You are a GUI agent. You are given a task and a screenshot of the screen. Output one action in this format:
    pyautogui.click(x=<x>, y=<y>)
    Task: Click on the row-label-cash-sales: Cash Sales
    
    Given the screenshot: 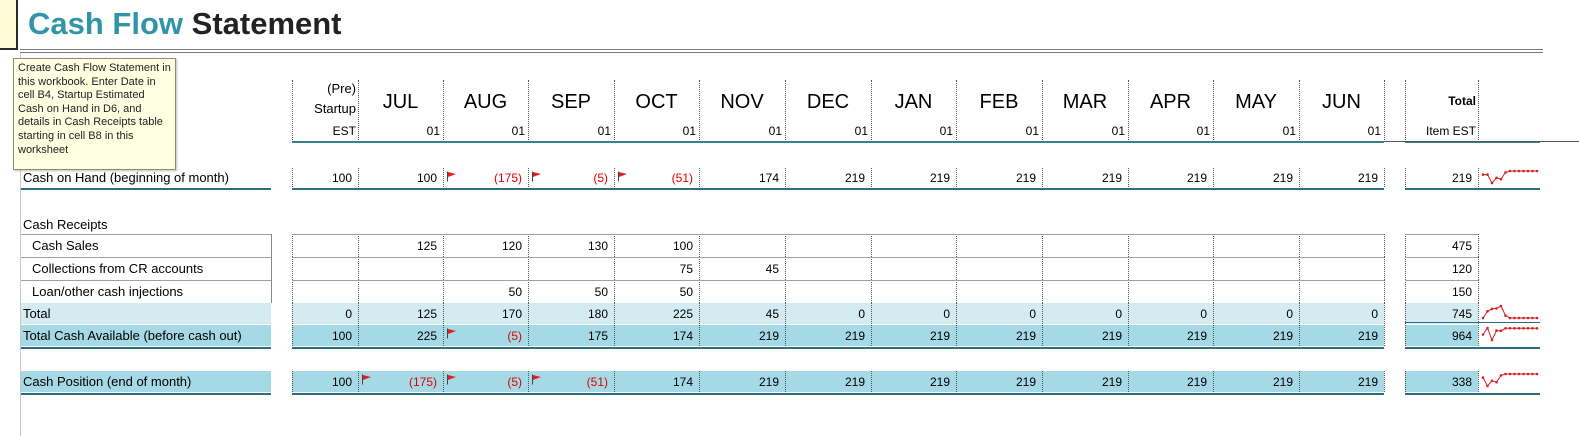 What is the action you would take?
    pyautogui.click(x=65, y=245)
    